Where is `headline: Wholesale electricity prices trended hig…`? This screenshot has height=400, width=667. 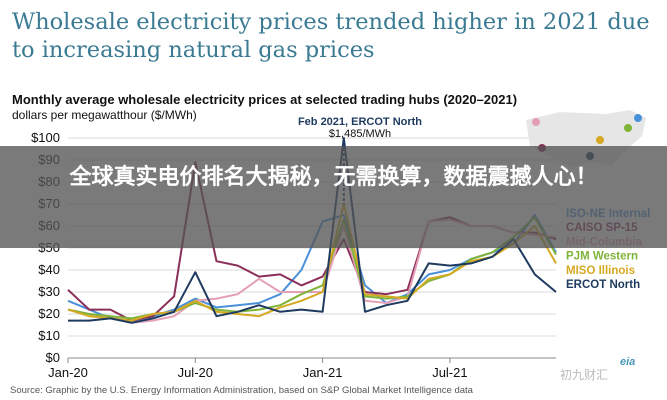 headline: Wholesale electricity prices trended hig… is located at coordinates (331, 36).